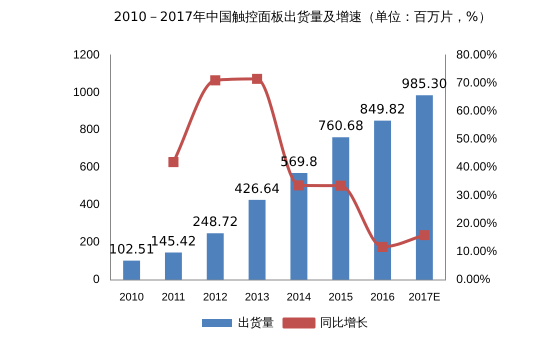 The height and width of the screenshot is (339, 535). Describe the element at coordinates (340, 297) in the screenshot. I see `x-tick-label: 2015` at that location.